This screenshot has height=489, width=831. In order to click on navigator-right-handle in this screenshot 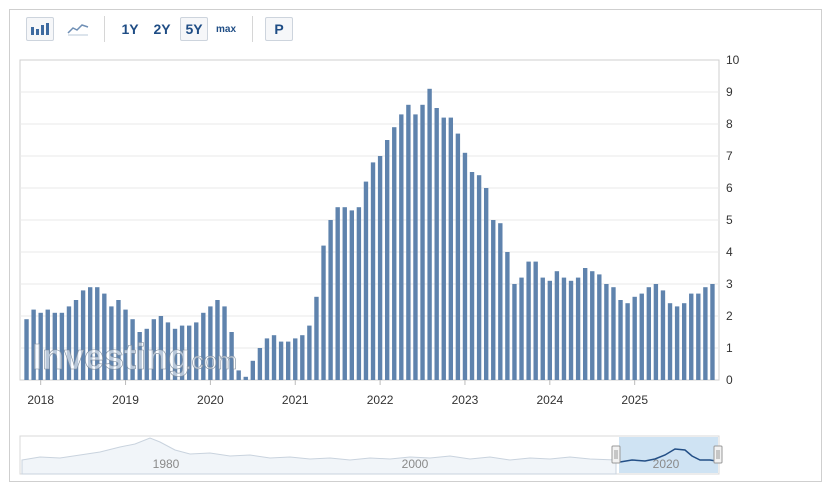, I will do `click(718, 454)`.